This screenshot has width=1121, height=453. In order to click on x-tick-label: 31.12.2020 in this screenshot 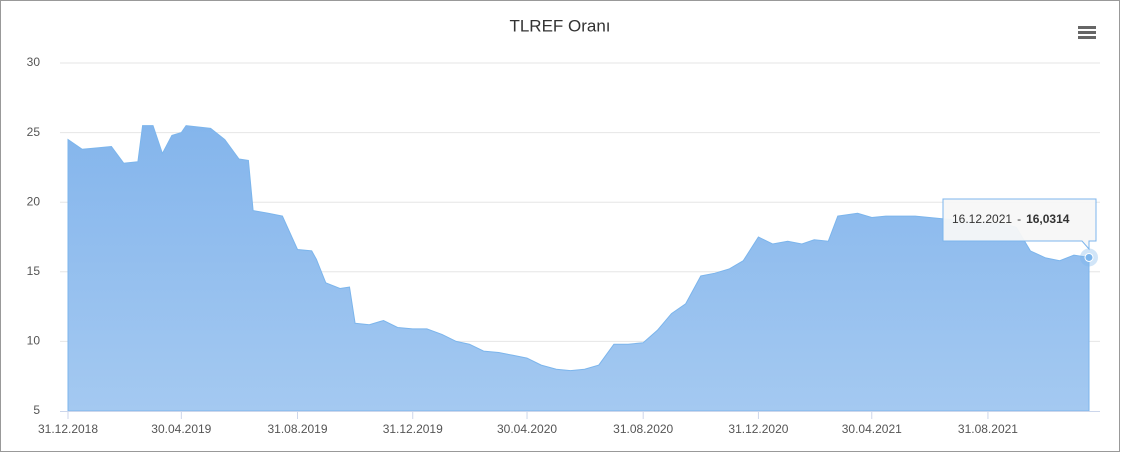, I will do `click(758, 429)`.